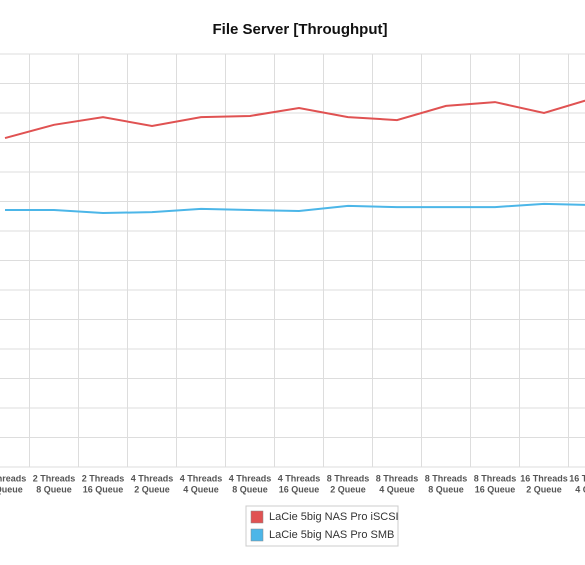  Describe the element at coordinates (331, 535) in the screenshot. I see `legend-label: LaCie 5big NAS Pro SMB` at that location.